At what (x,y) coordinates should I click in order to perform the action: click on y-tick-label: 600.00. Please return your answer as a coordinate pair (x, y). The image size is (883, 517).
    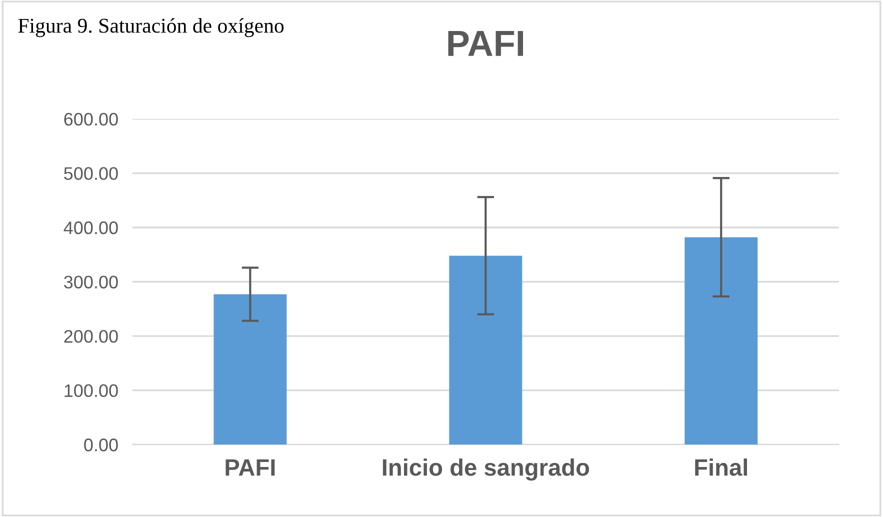
    Looking at the image, I should click on (91, 119).